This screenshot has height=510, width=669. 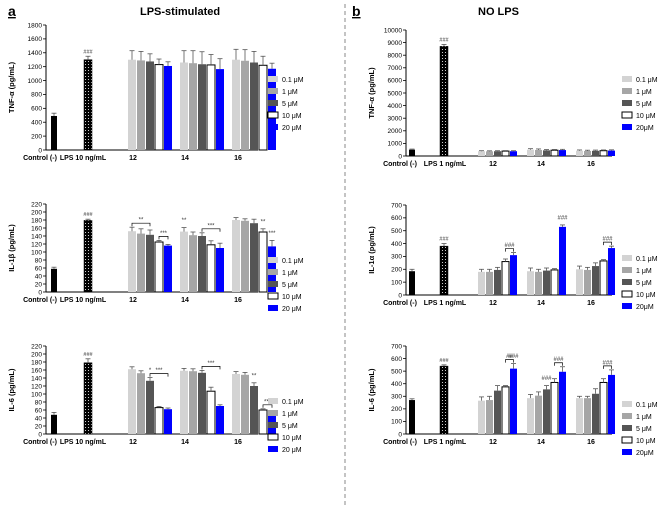 What do you see at coordinates (371, 250) in the screenshot?
I see `y-axis-label: IL-1α (pg/mL)` at bounding box center [371, 250].